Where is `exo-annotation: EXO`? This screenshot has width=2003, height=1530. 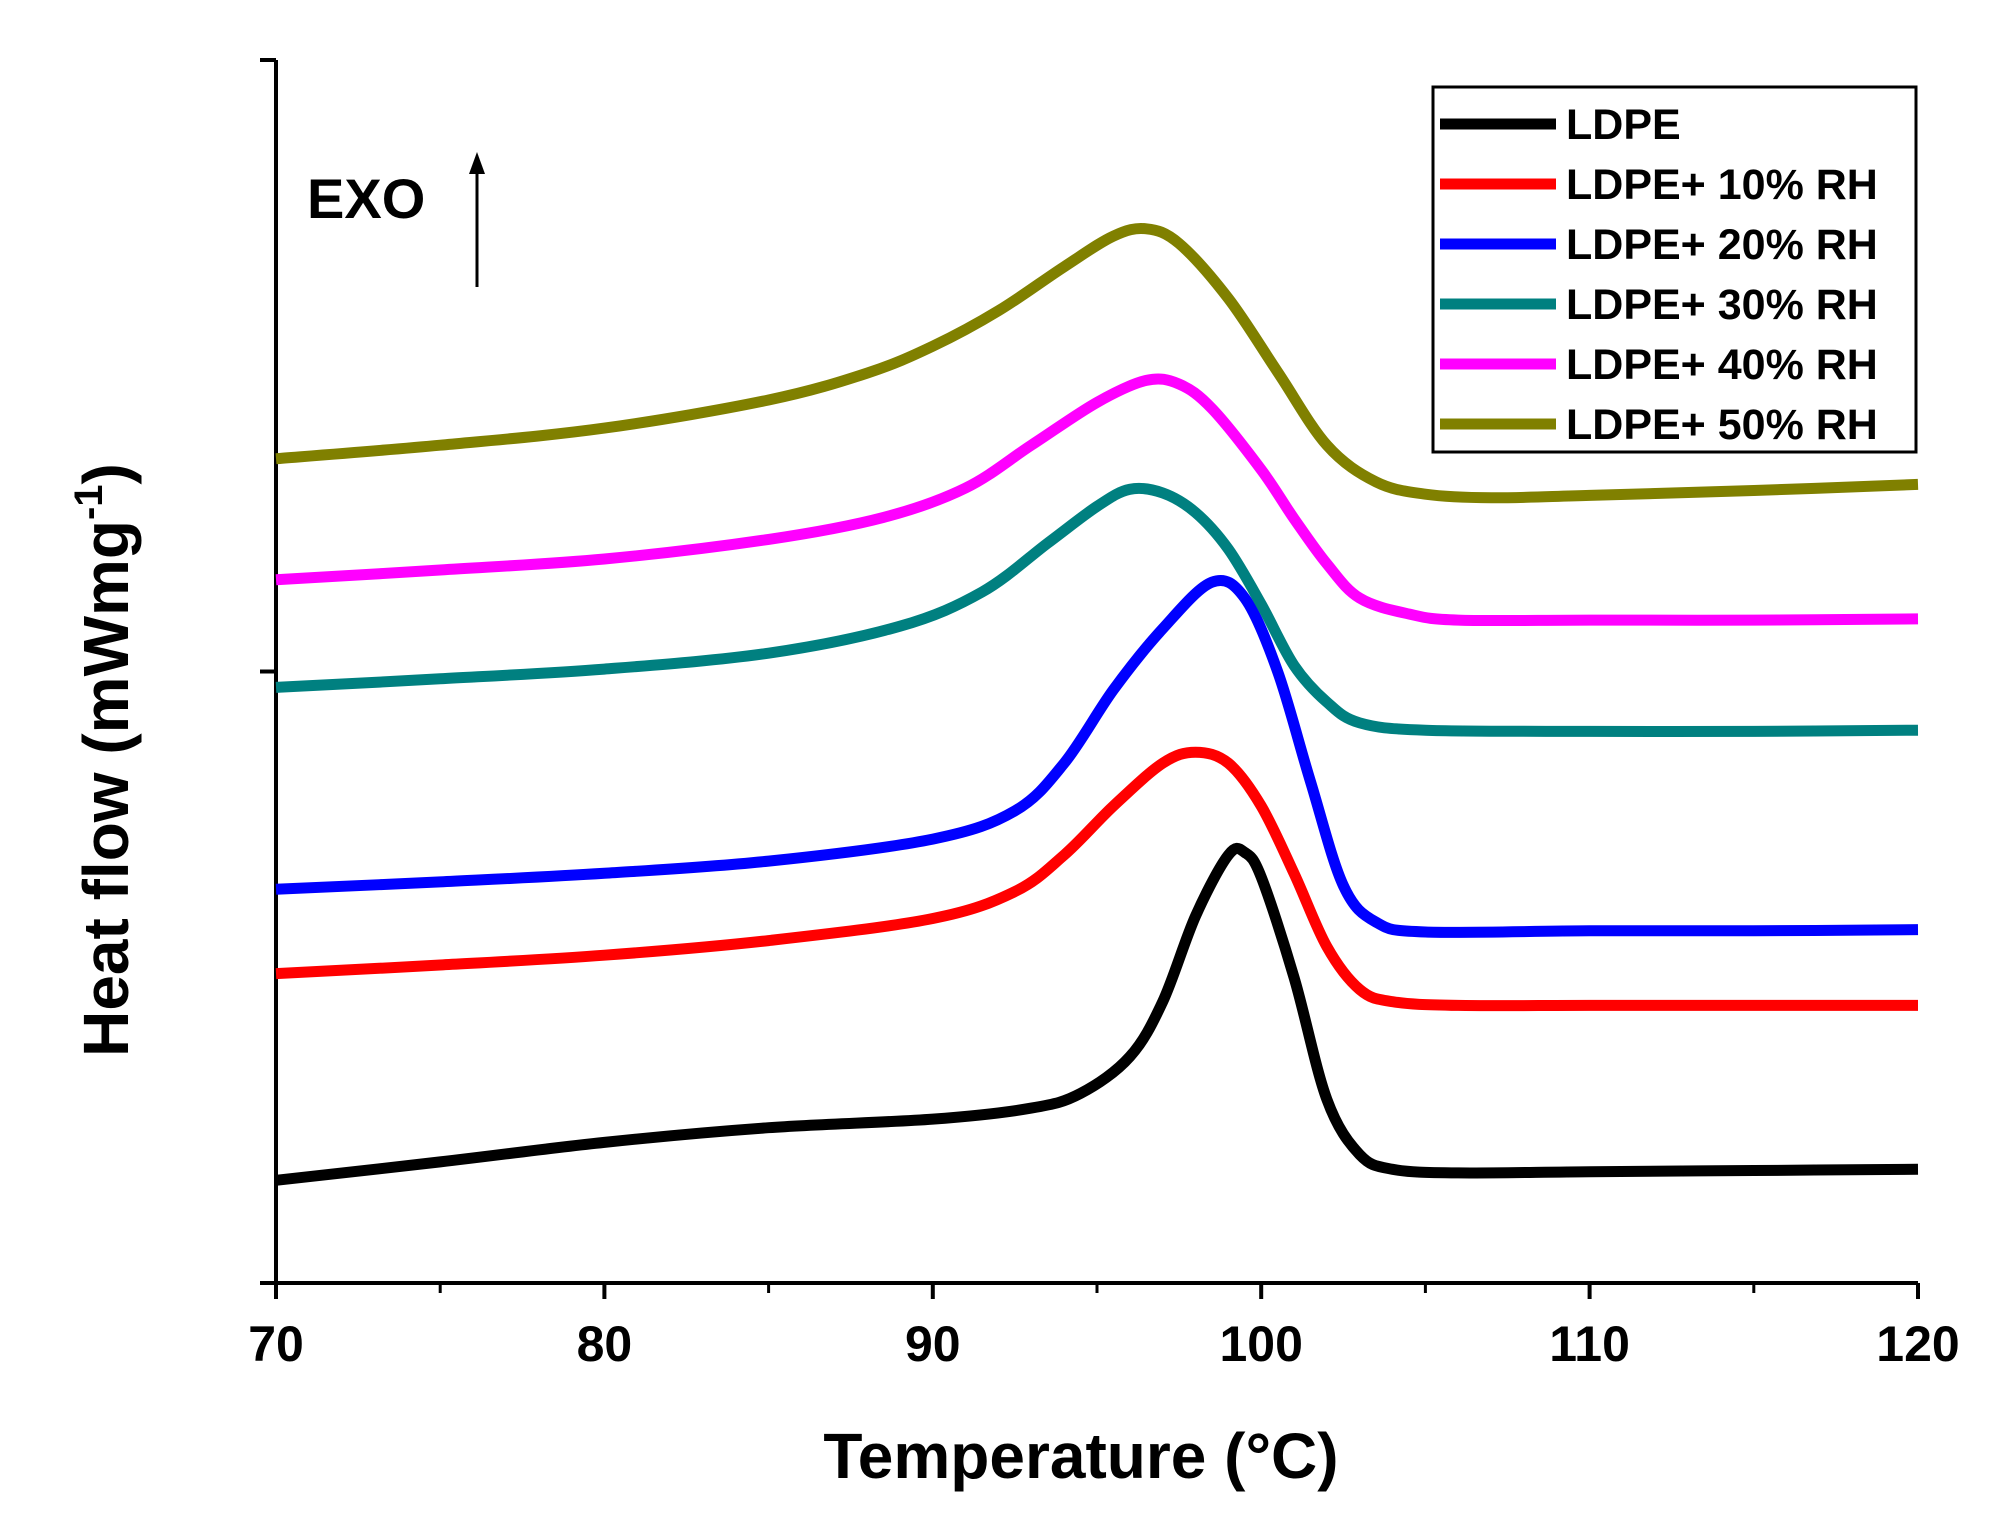
exo-annotation: EXO is located at coordinates (396, 219).